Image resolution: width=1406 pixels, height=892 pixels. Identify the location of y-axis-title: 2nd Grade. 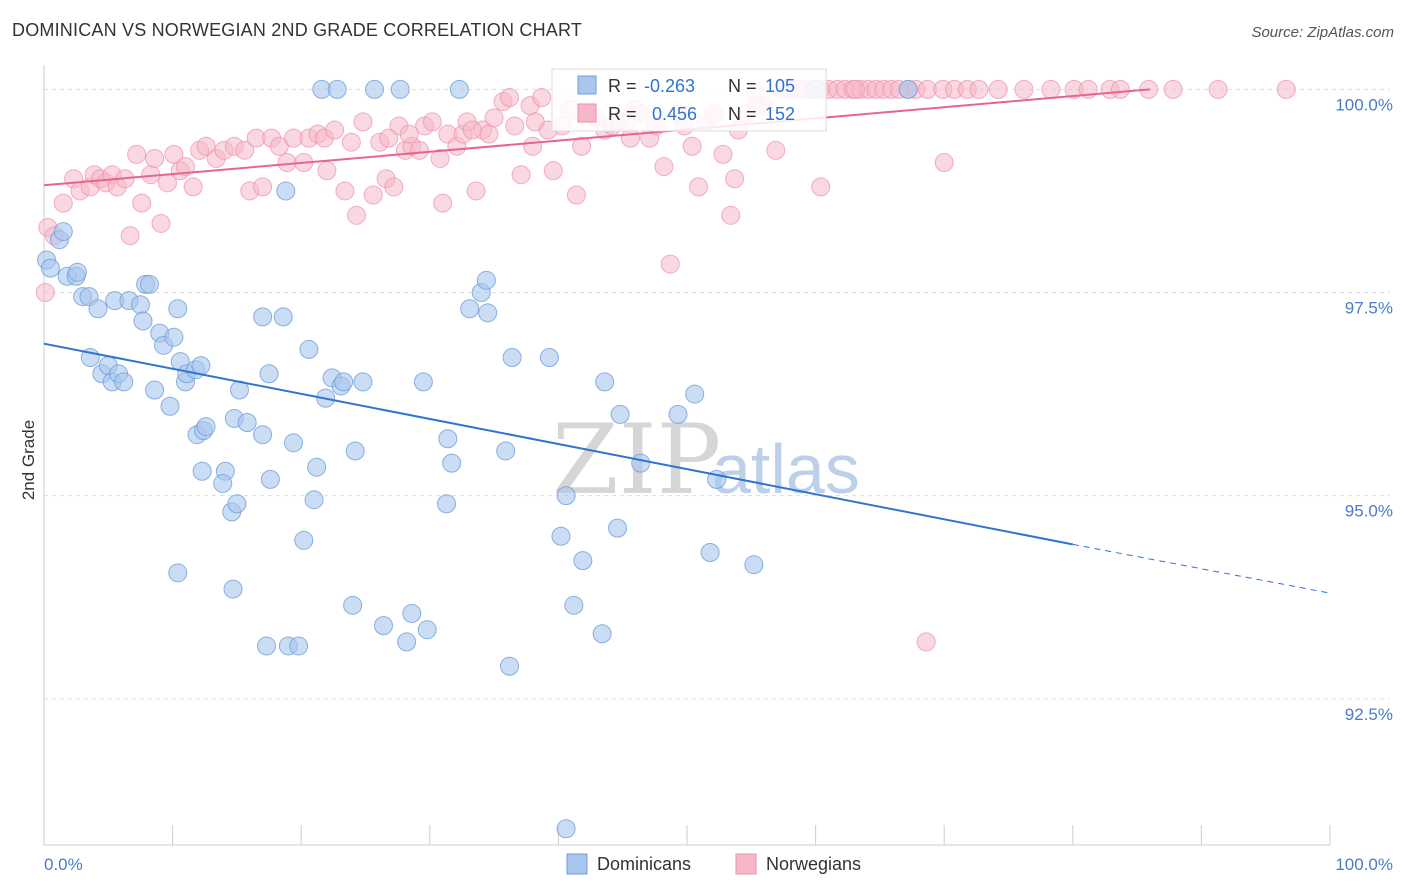
(28, 460).